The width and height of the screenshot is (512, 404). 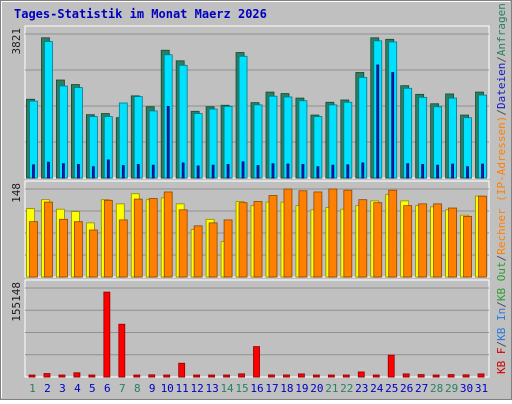 I want to click on legend-entry: Dateien, so click(x=501, y=86).